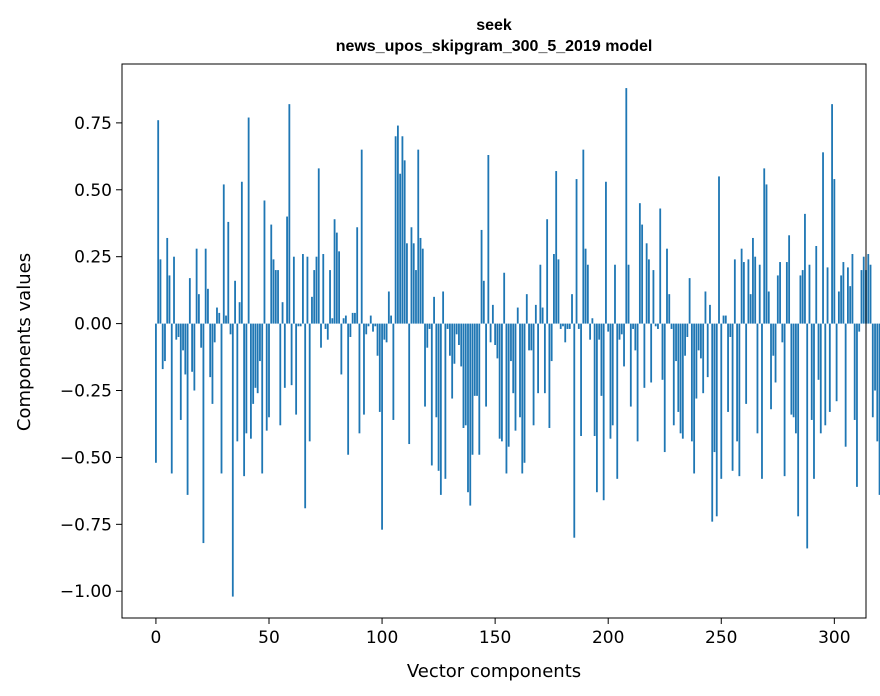 Image resolution: width=880 pixels, height=696 pixels. I want to click on y-tick-label: 0.50, so click(93, 191).